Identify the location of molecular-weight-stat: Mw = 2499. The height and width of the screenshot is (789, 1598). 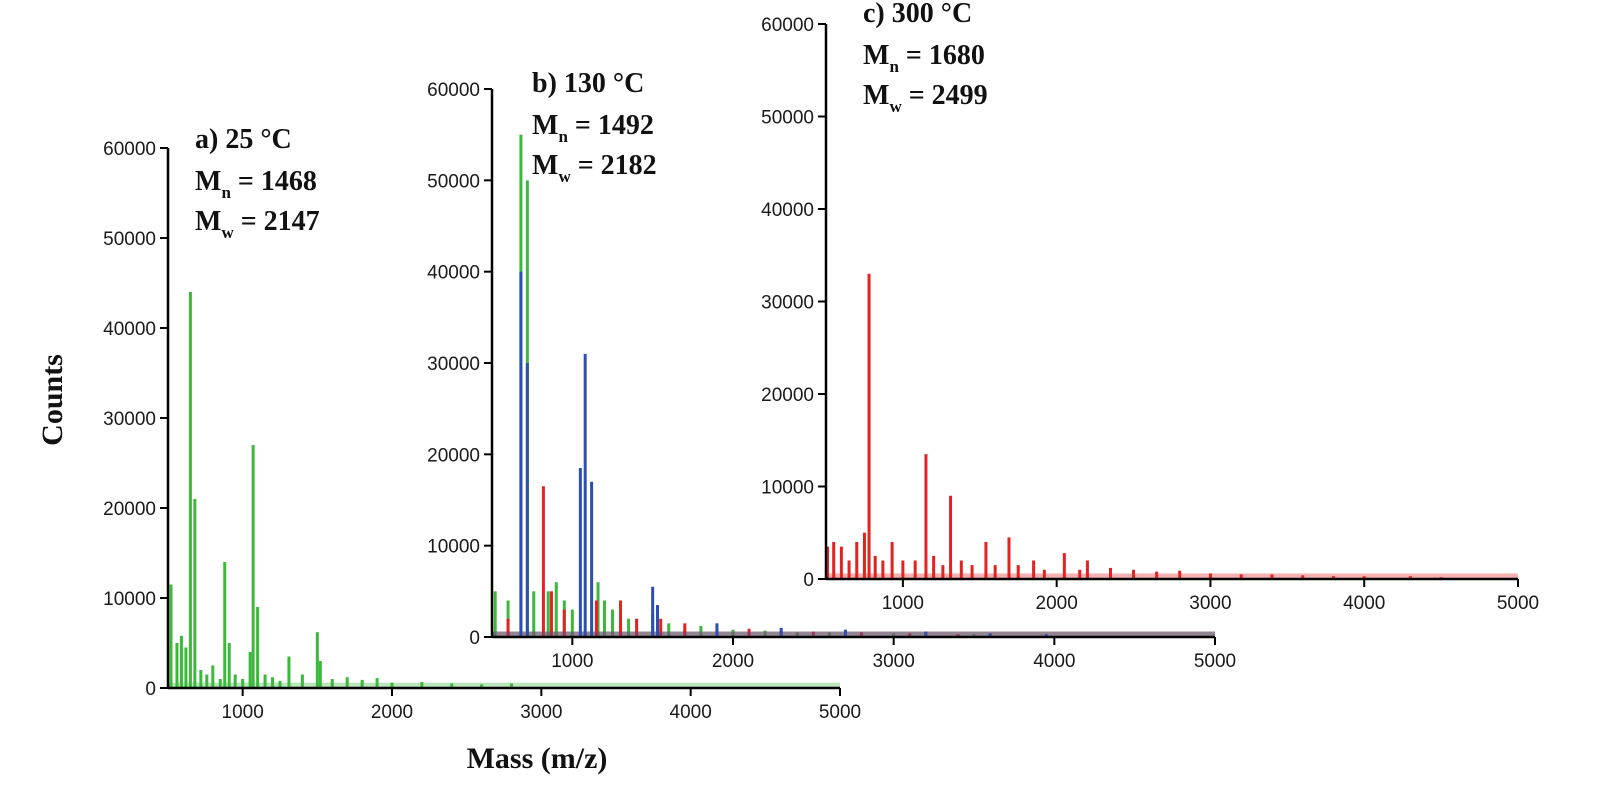
(925, 98).